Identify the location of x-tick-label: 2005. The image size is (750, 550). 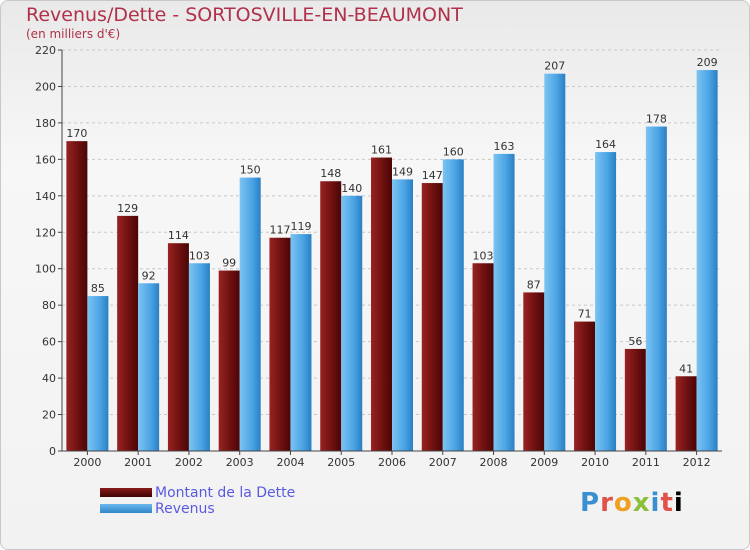
(341, 462).